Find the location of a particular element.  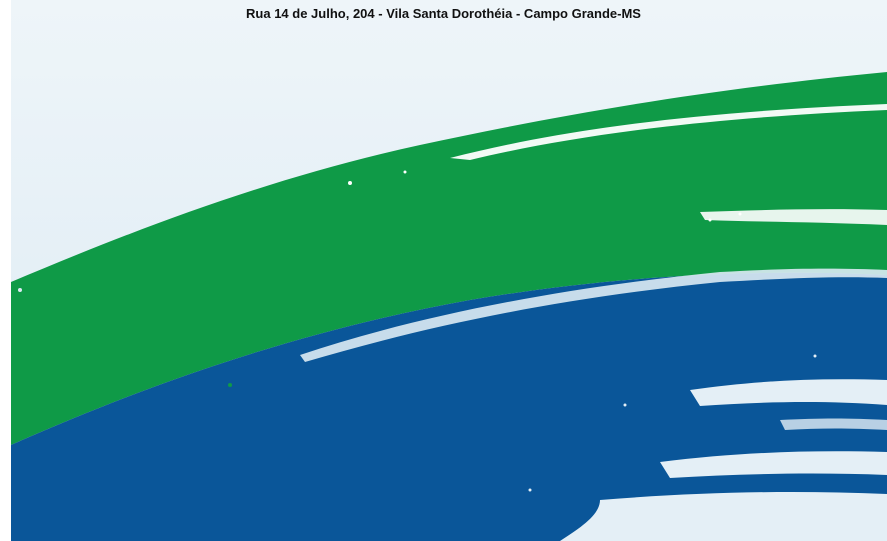

left-margin-strip is located at coordinates (5, 270).